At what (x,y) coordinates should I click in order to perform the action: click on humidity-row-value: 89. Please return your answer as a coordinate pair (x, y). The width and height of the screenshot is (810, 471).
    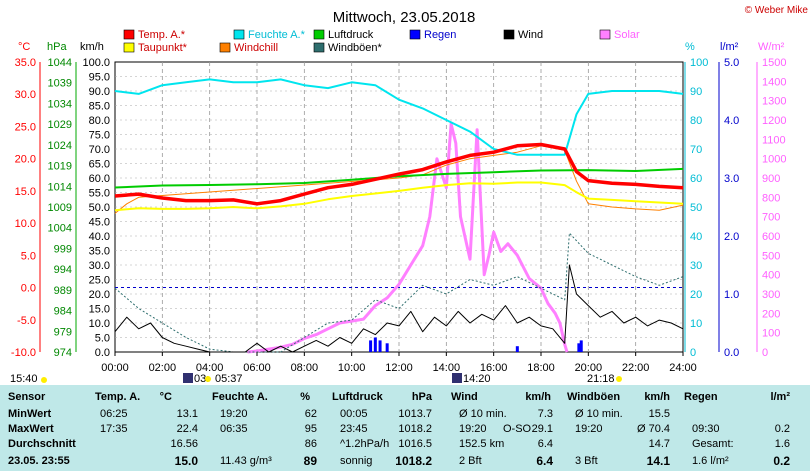
    Looking at the image, I should click on (310, 461).